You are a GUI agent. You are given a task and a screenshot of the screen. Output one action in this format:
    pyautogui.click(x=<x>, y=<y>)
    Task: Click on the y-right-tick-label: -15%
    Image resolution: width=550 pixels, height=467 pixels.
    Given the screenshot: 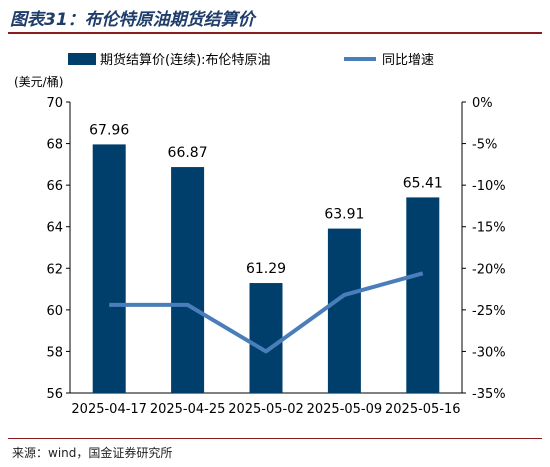 What is the action you would take?
    pyautogui.click(x=489, y=228)
    